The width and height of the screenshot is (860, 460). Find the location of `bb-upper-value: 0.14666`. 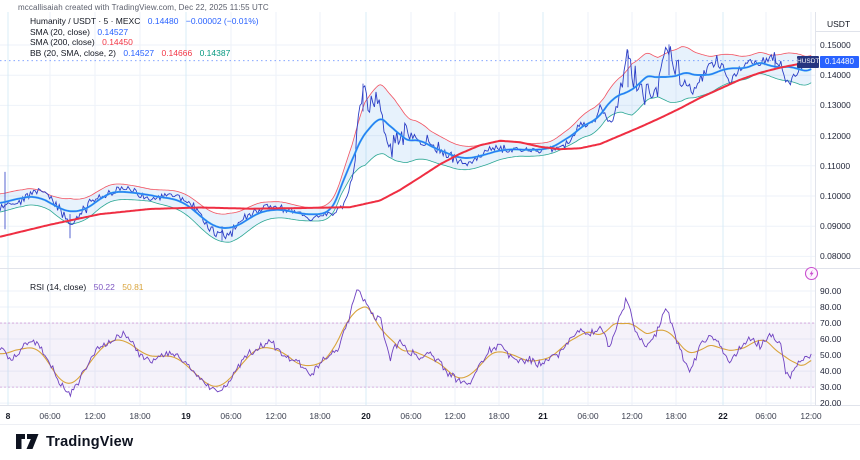

bb-upper-value: 0.14666 is located at coordinates (177, 52).